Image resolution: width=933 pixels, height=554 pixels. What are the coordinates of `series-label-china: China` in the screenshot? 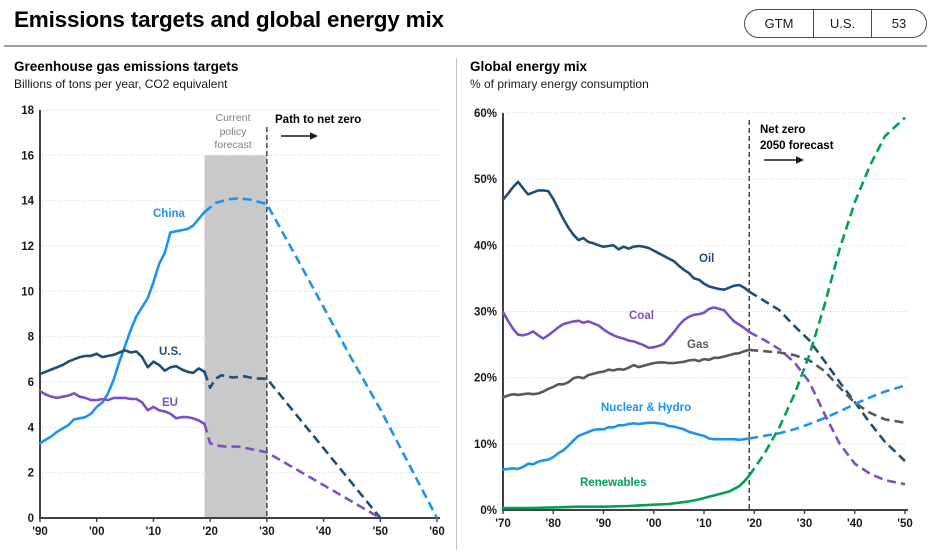 It's located at (169, 214).